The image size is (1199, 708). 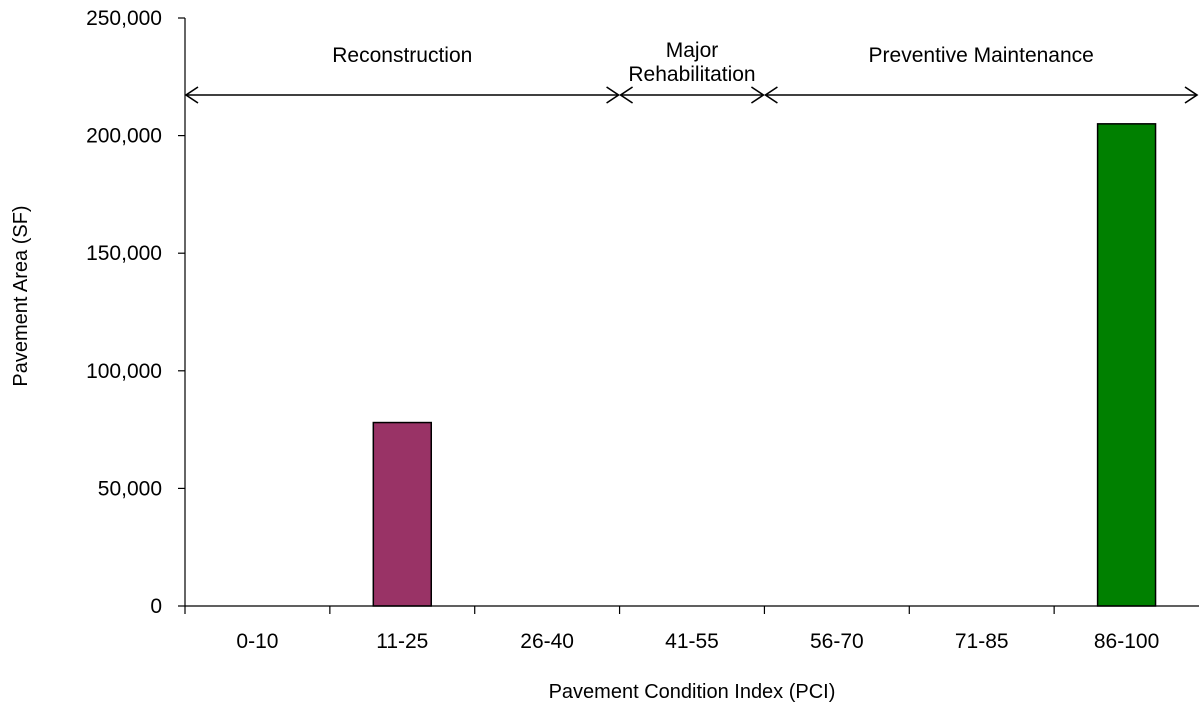 I want to click on x-tick-label: 86-100, so click(x=1126, y=641).